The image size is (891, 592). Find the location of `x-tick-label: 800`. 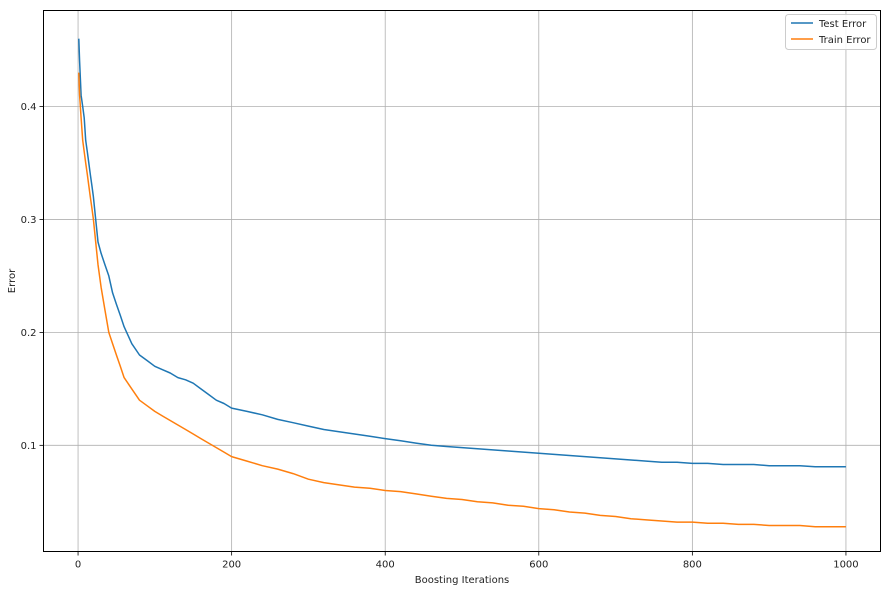

x-tick-label: 800 is located at coordinates (692, 565).